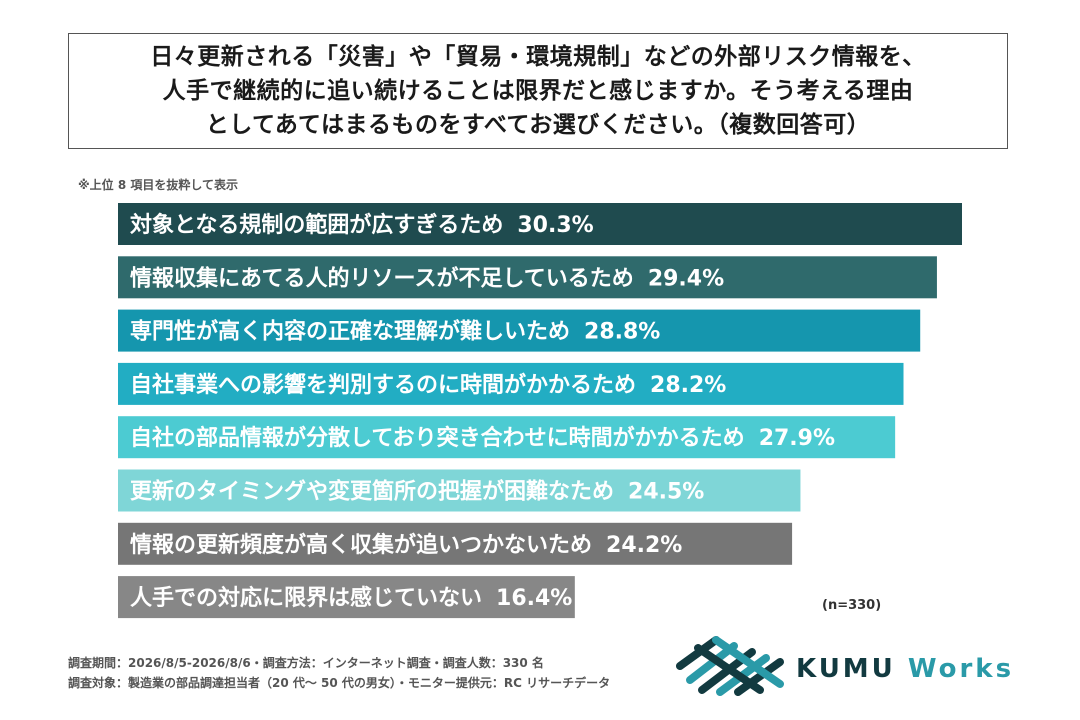 The height and width of the screenshot is (720, 1080). I want to click on logo-wordmark: KUMU Works, so click(905, 669).